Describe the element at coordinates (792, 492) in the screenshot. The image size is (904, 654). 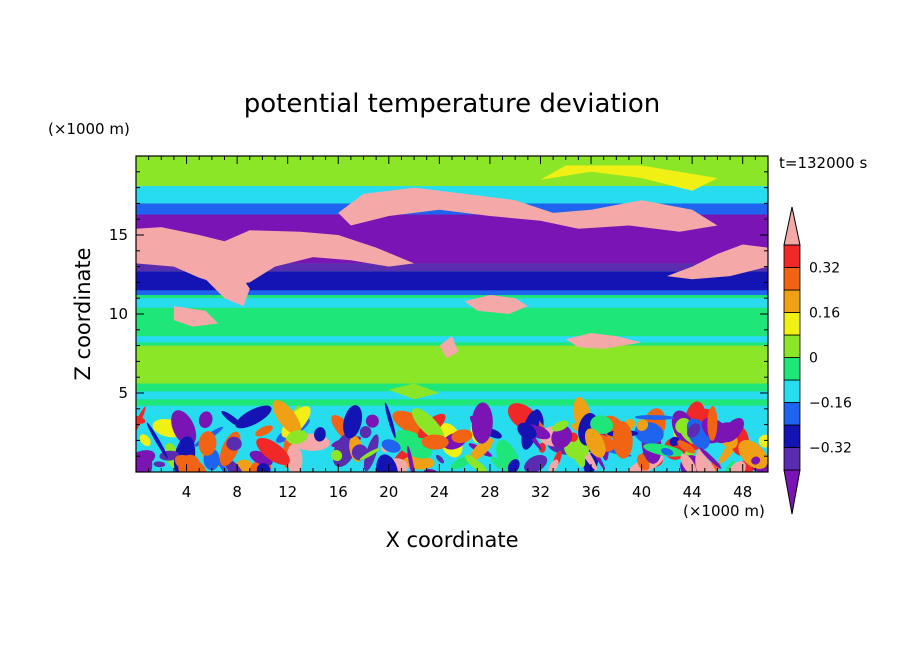
I see `colorbar-extend-low` at that location.